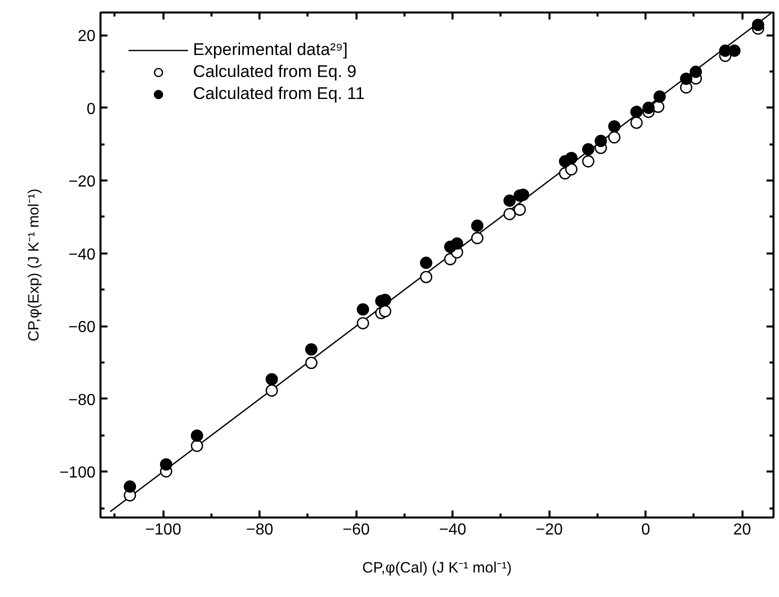 Image resolution: width=779 pixels, height=597 pixels. I want to click on x-tick-label: −20, so click(549, 530).